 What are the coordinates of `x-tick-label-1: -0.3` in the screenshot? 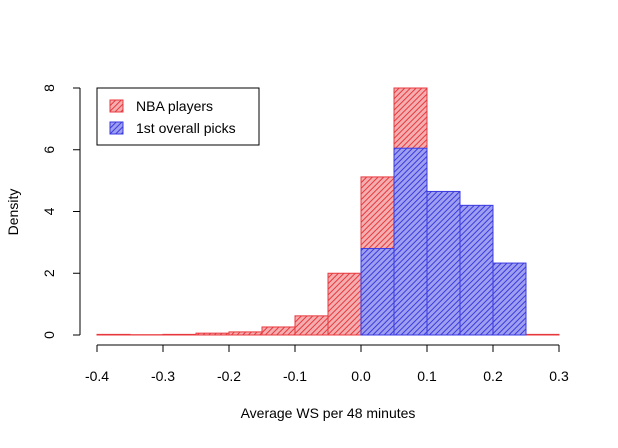 It's located at (163, 376).